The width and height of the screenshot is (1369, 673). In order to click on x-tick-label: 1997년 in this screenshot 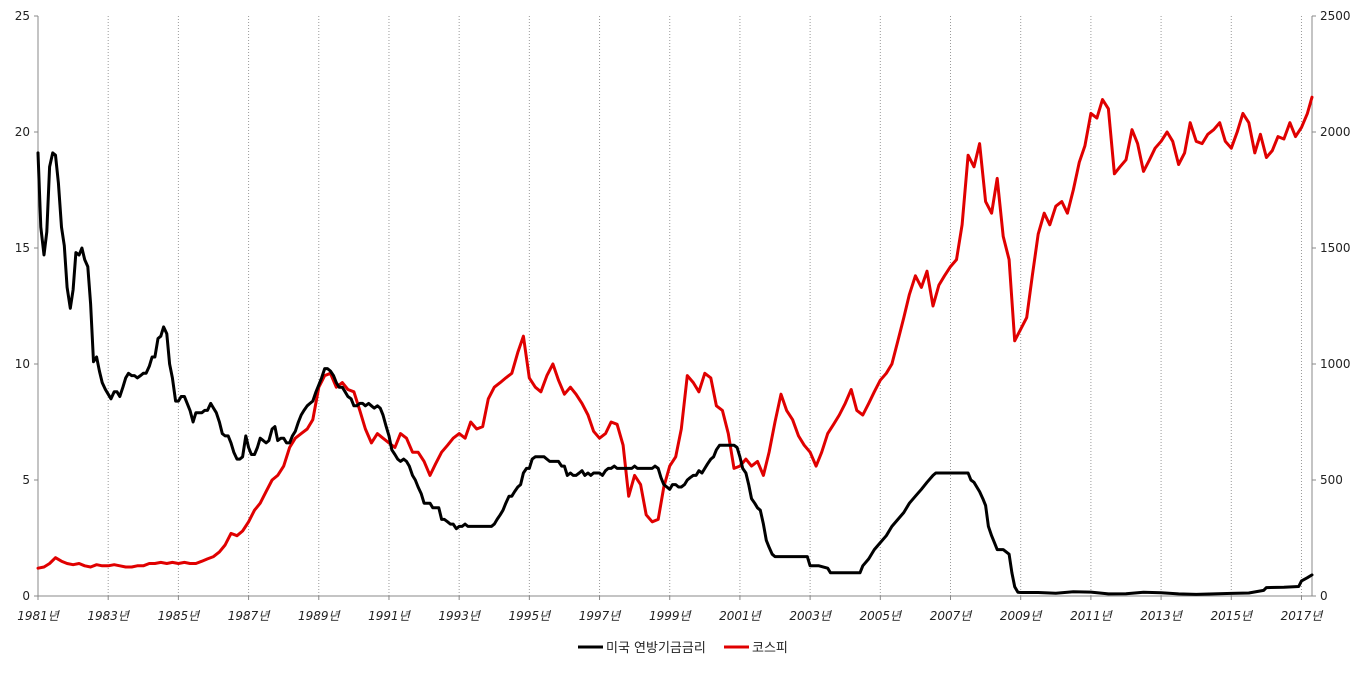, I will do `click(601, 616)`.